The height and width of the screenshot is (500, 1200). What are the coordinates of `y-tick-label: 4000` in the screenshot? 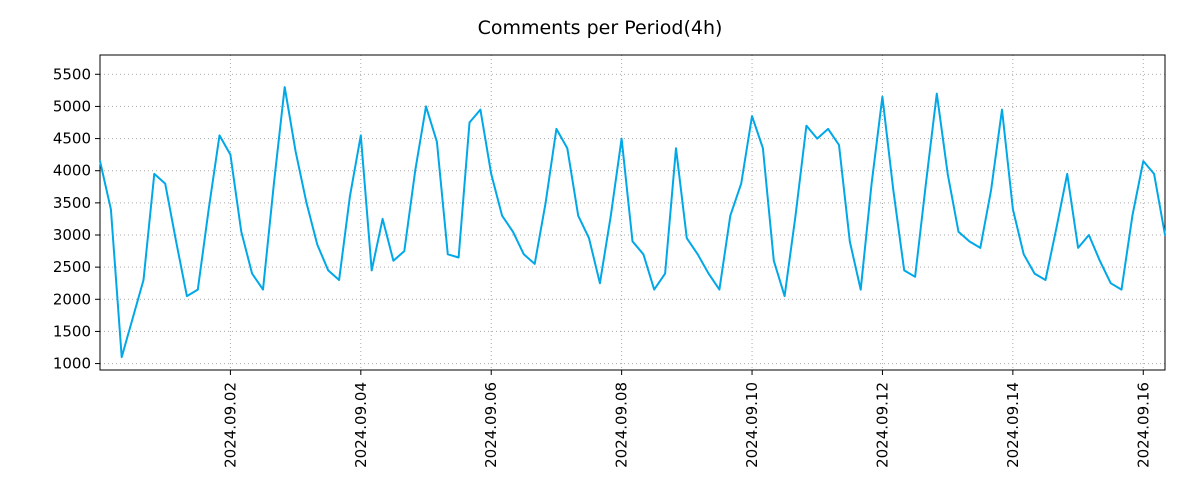 It's located at (72, 171).